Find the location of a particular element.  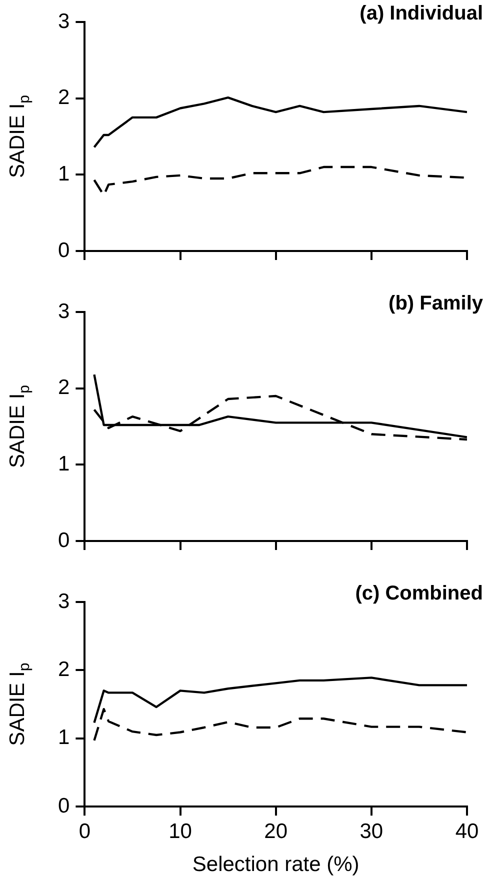

x-tick-label: 30 is located at coordinates (372, 831).